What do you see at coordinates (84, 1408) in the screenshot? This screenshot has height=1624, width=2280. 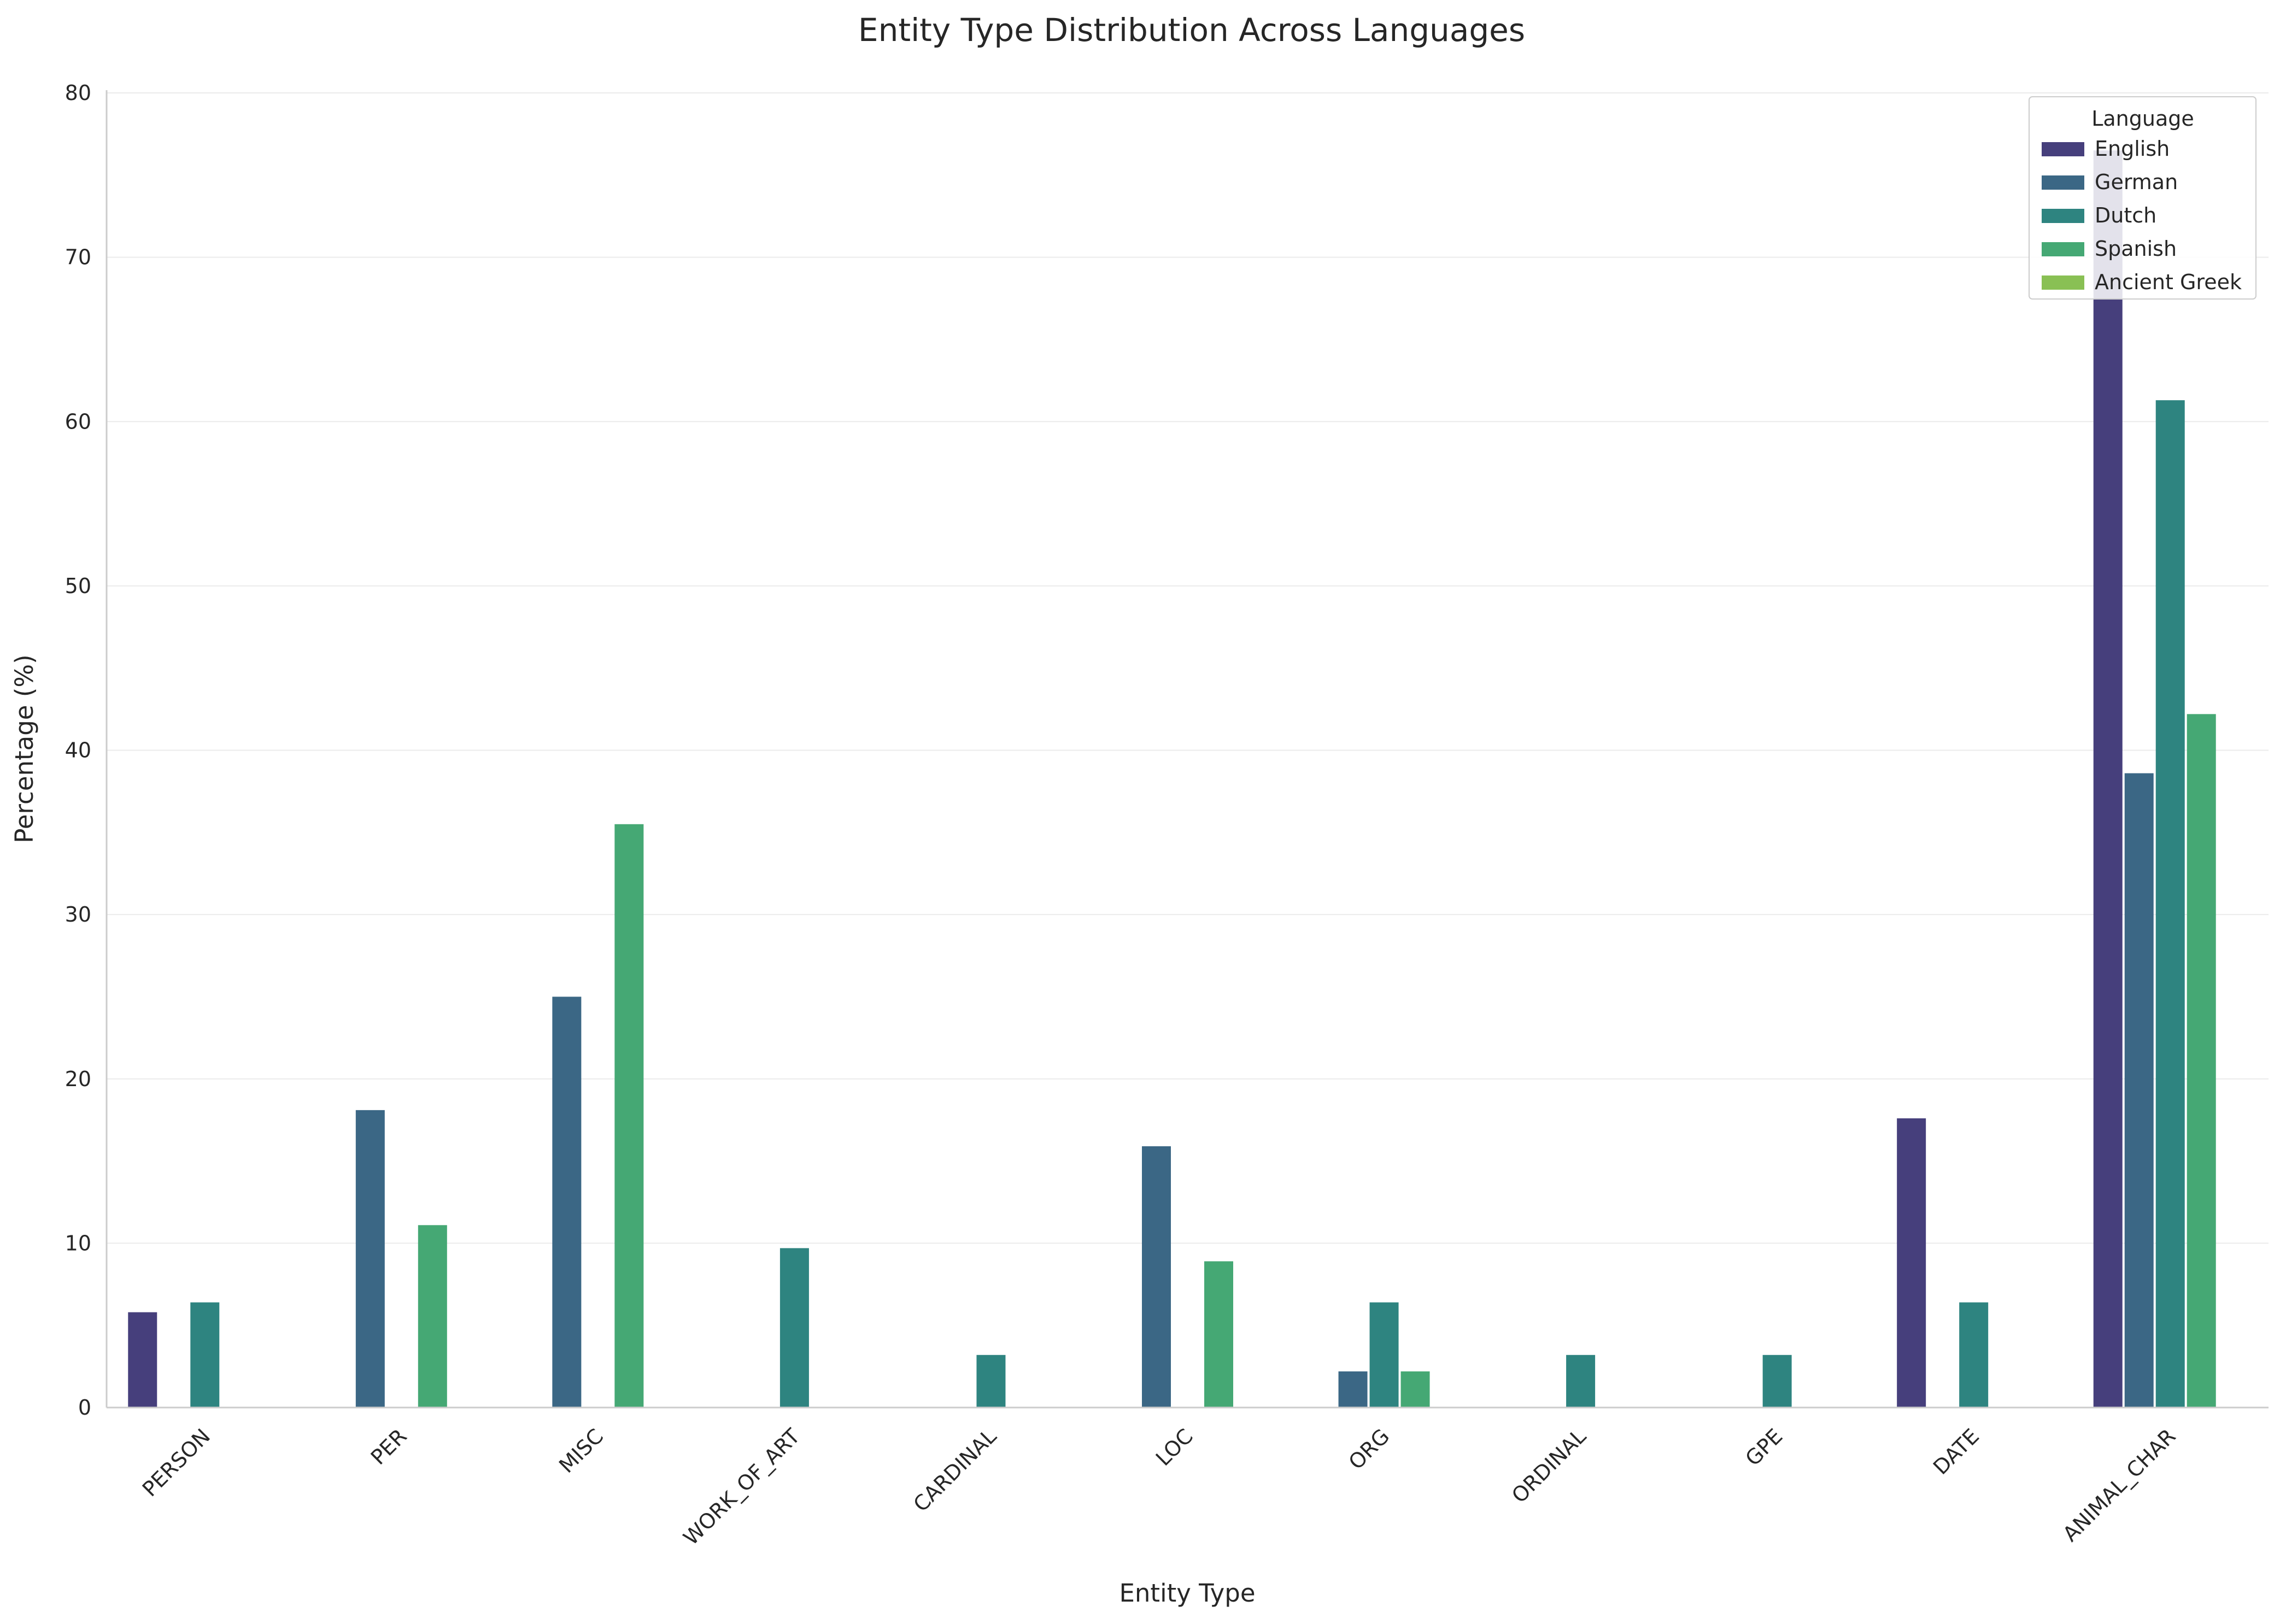 I see `y-tick-label-0: 0` at bounding box center [84, 1408].